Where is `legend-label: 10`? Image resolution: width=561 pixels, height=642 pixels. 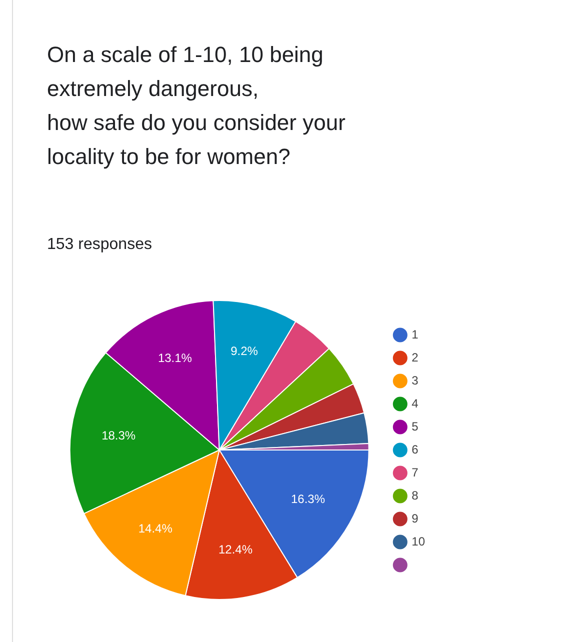
legend-label: 10 is located at coordinates (419, 541).